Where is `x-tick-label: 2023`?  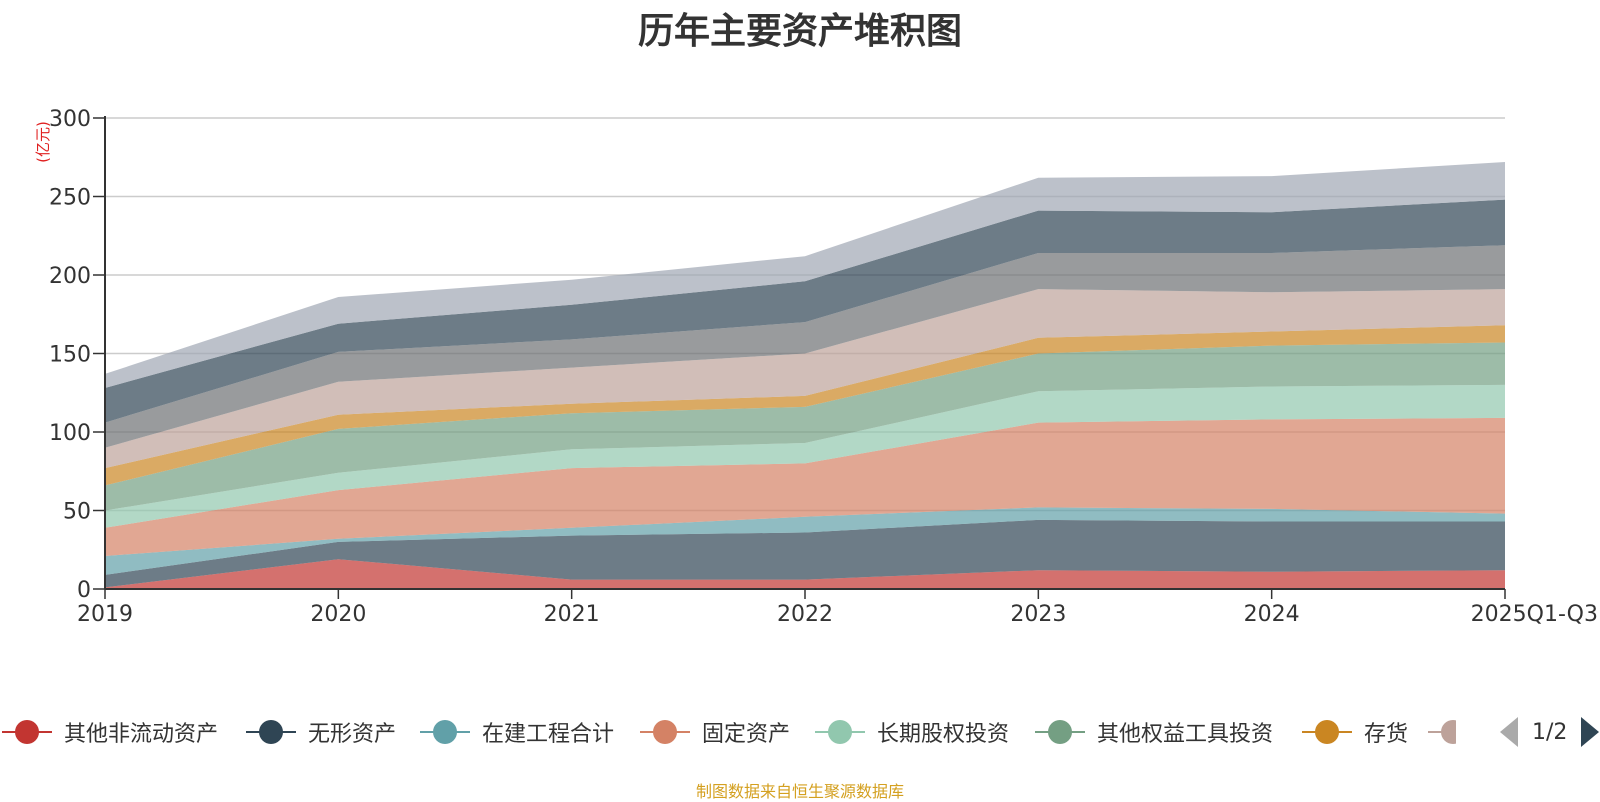 x-tick-label: 2023 is located at coordinates (1038, 614).